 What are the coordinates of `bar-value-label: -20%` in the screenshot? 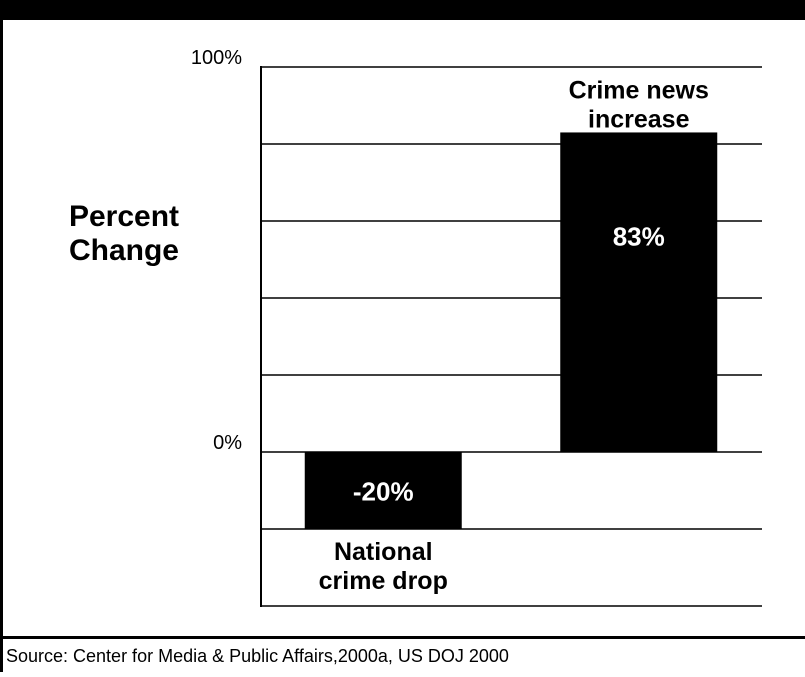 It's located at (383, 492).